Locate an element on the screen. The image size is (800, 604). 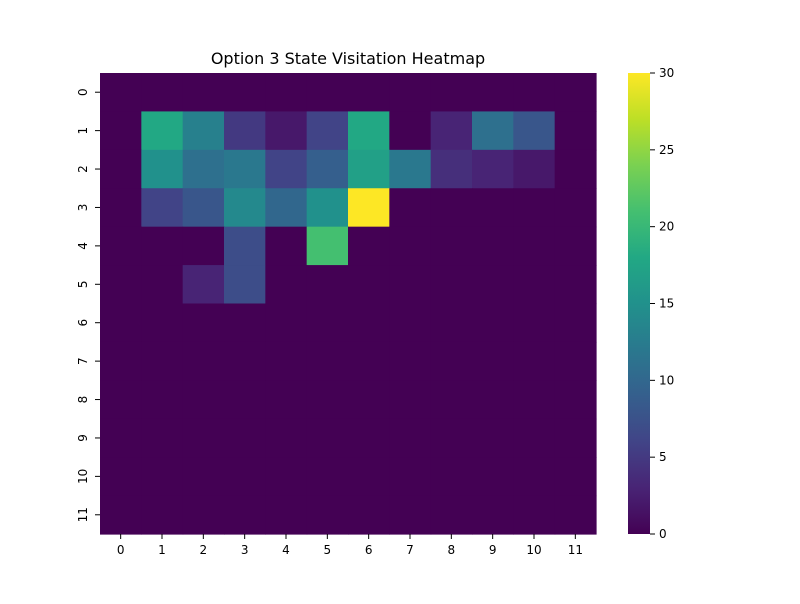
colorbar-ticks: 0 5 10 15 20 25 30 is located at coordinates (662, 303).